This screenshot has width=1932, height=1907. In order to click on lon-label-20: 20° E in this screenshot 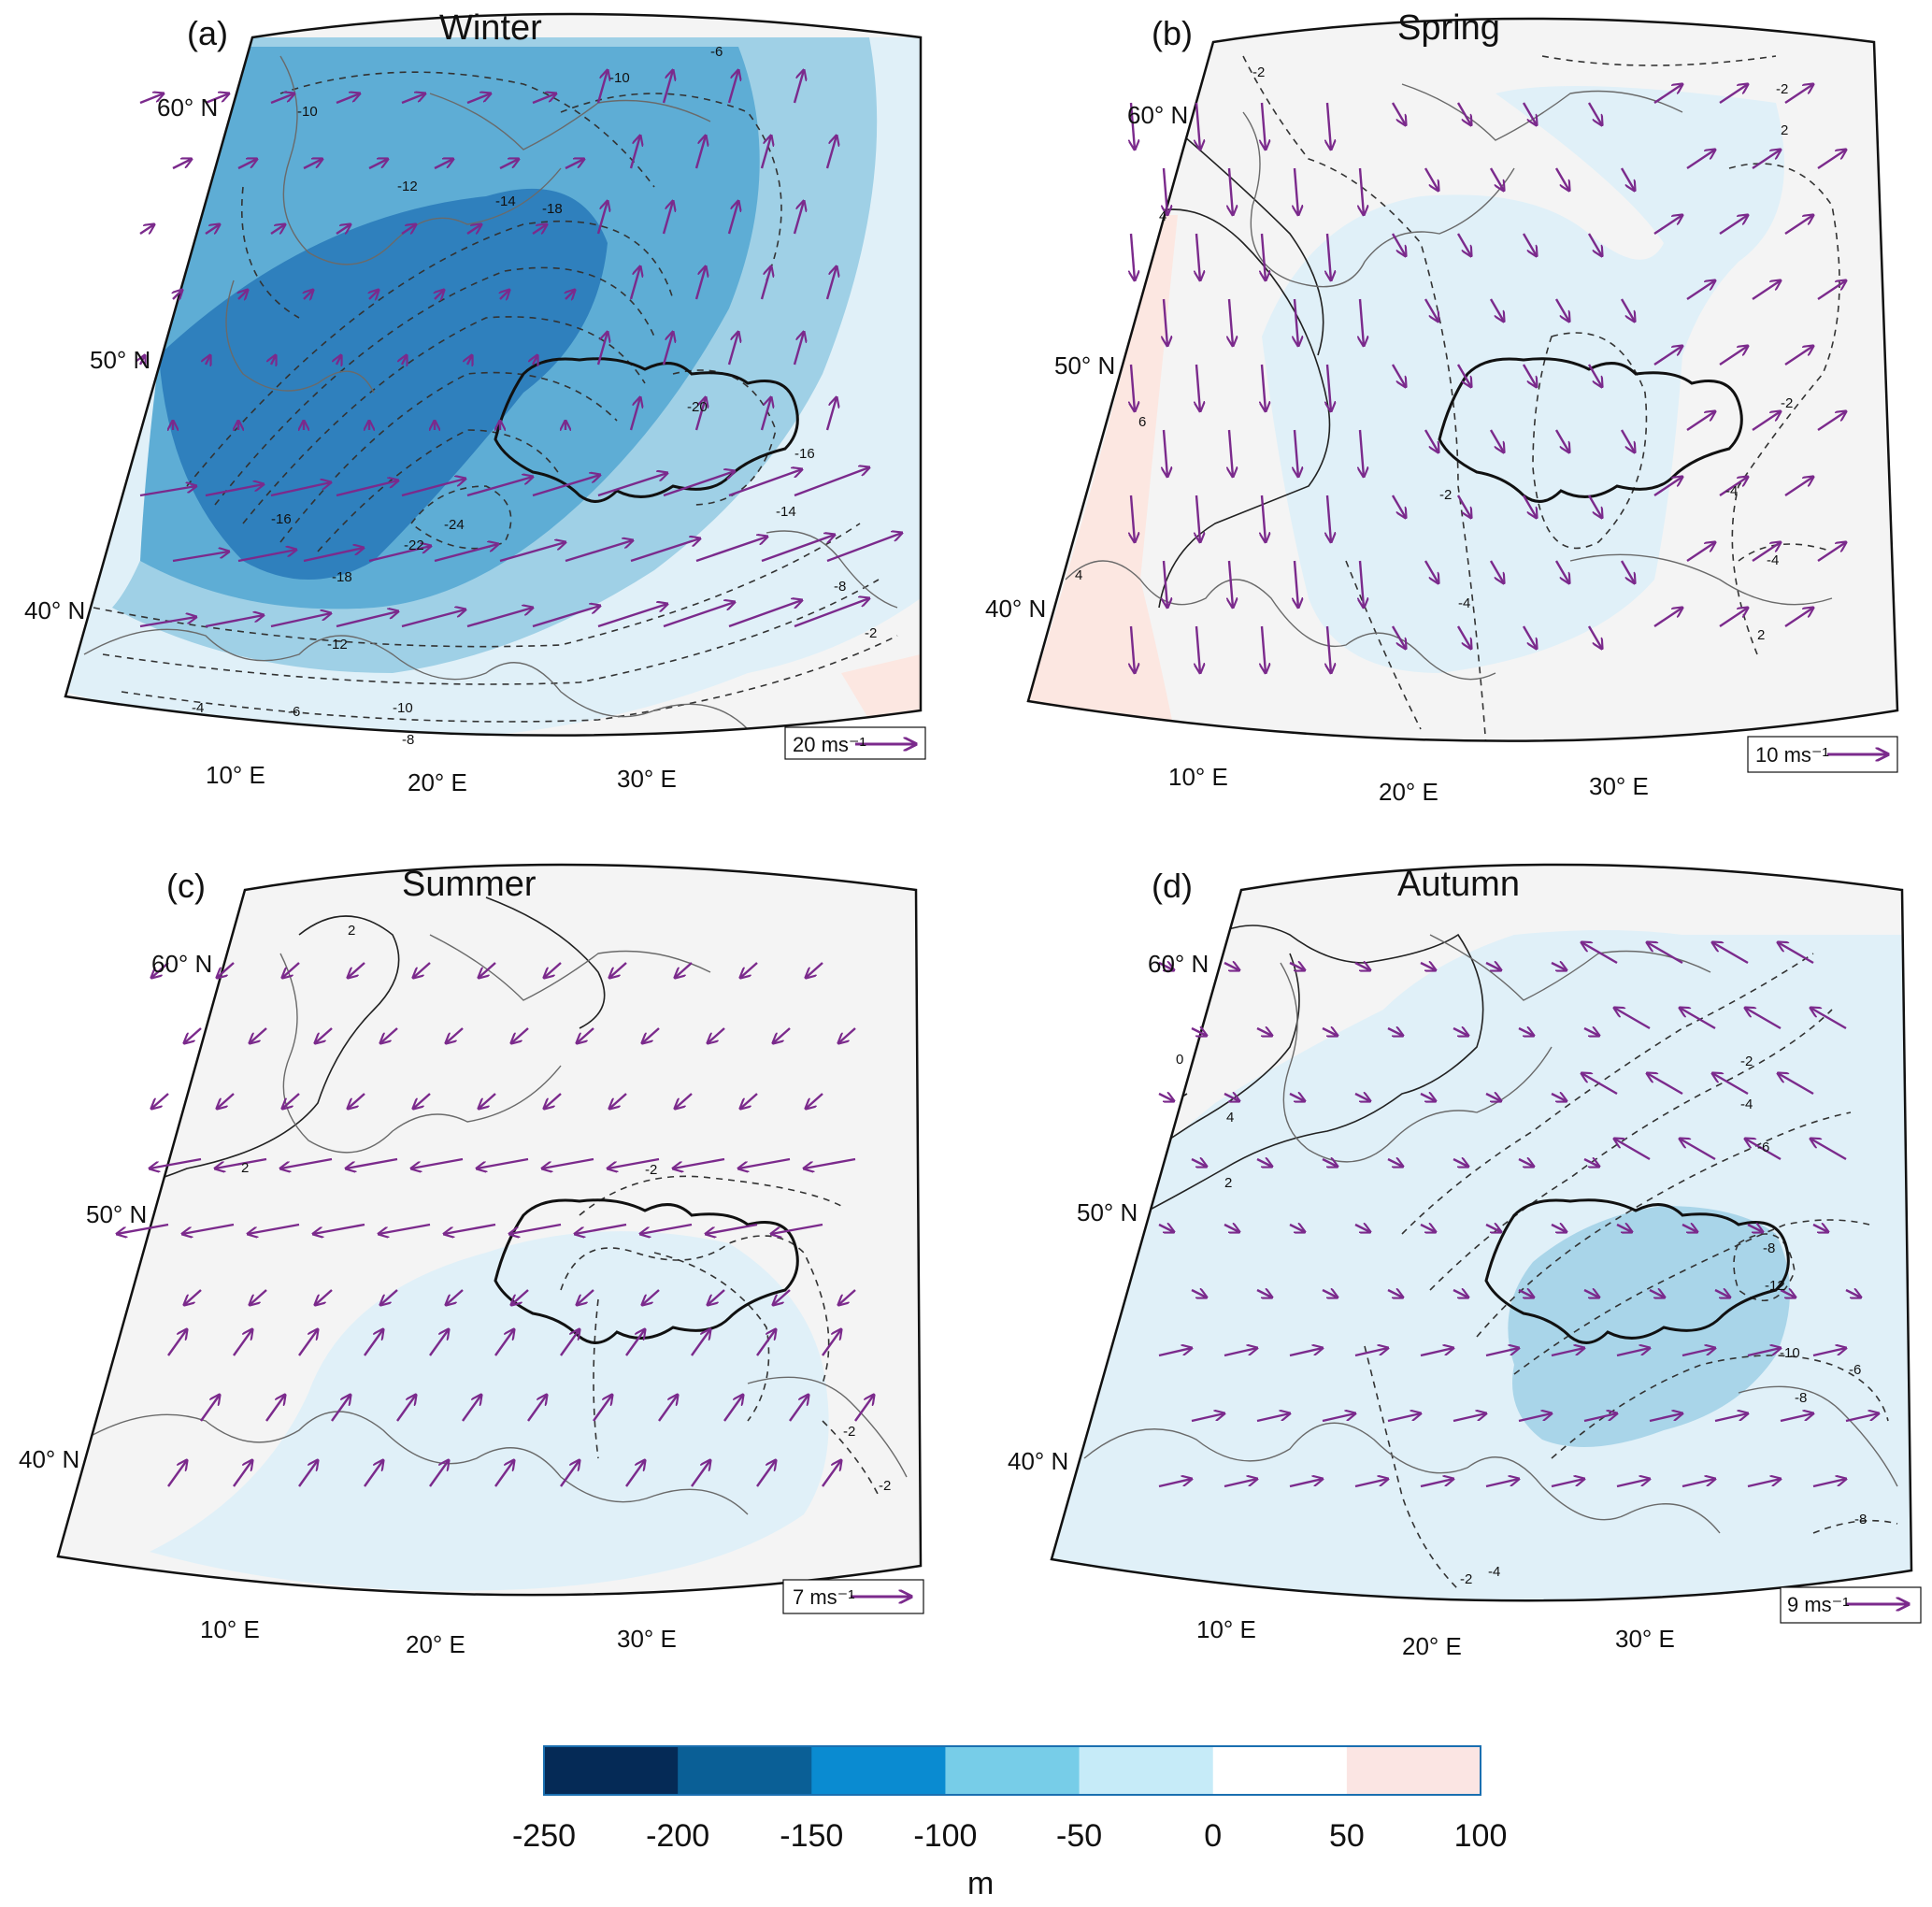, I will do `click(1408, 792)`.